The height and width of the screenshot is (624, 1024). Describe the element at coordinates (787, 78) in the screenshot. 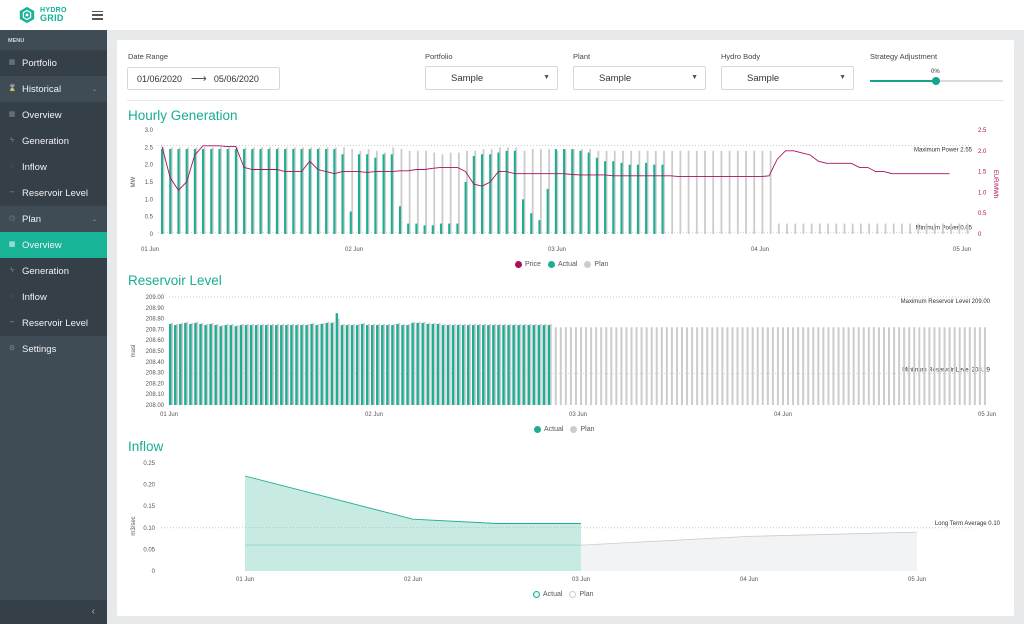

I see `hydro-body-select: Sample ▼` at that location.